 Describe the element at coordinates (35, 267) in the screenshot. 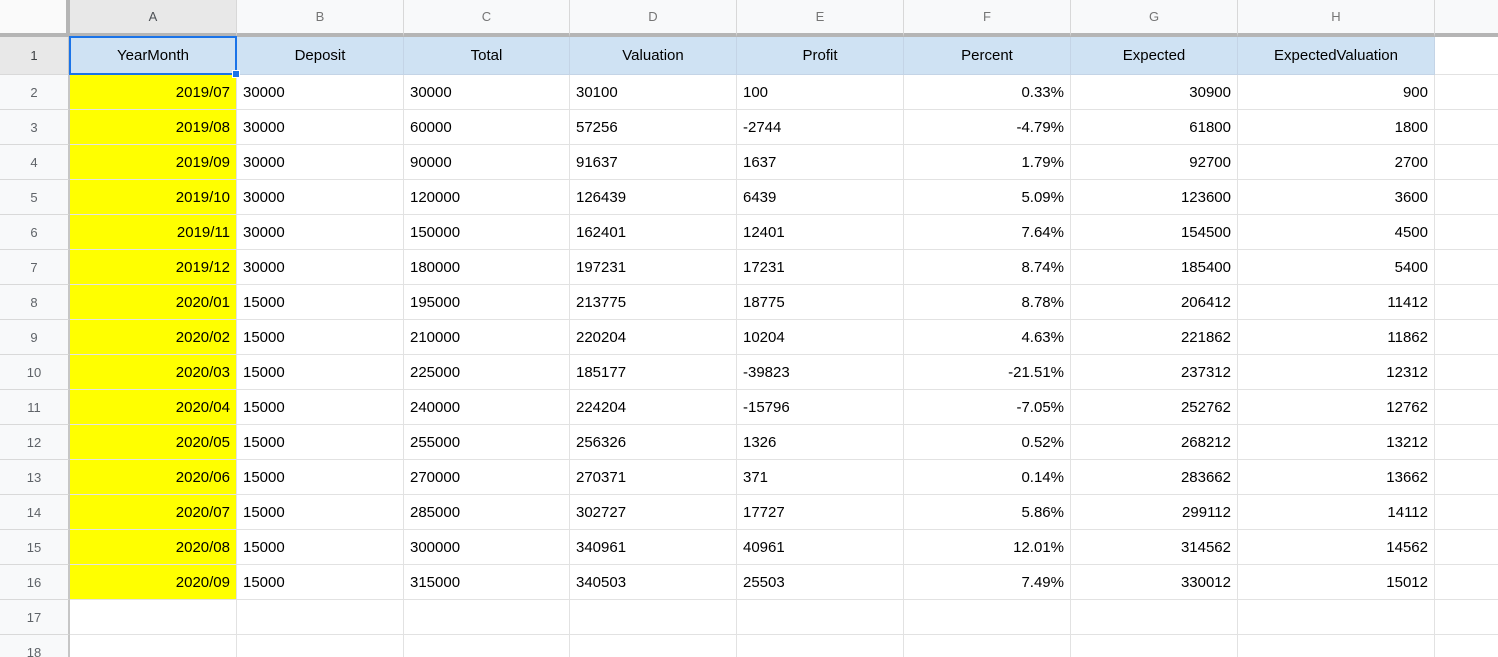

I see `row-header: 7` at that location.